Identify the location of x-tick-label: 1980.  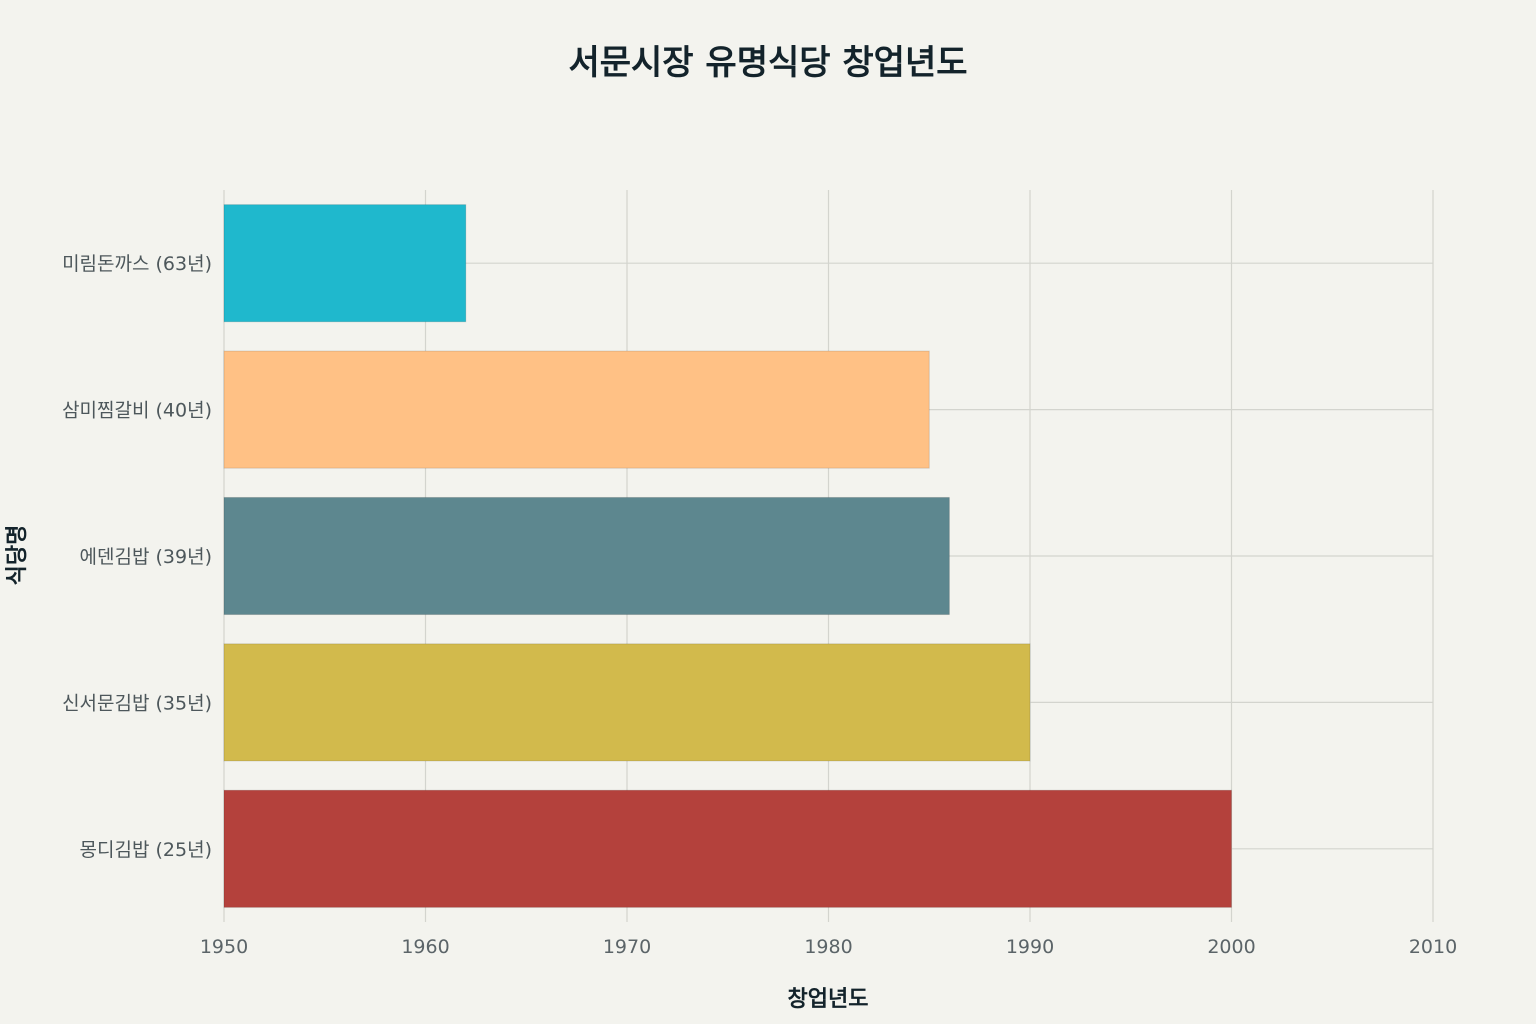
(828, 947).